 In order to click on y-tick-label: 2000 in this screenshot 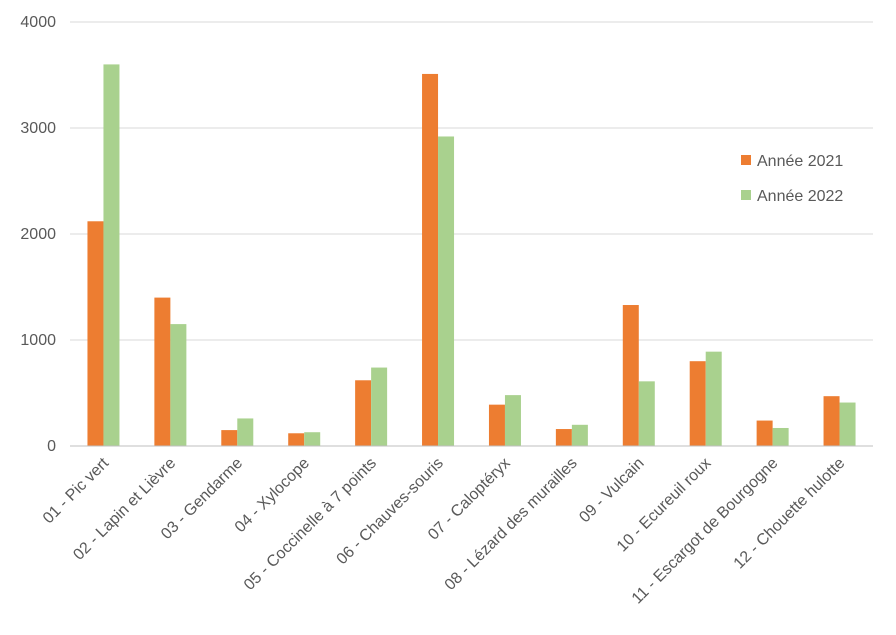, I will do `click(38, 234)`.